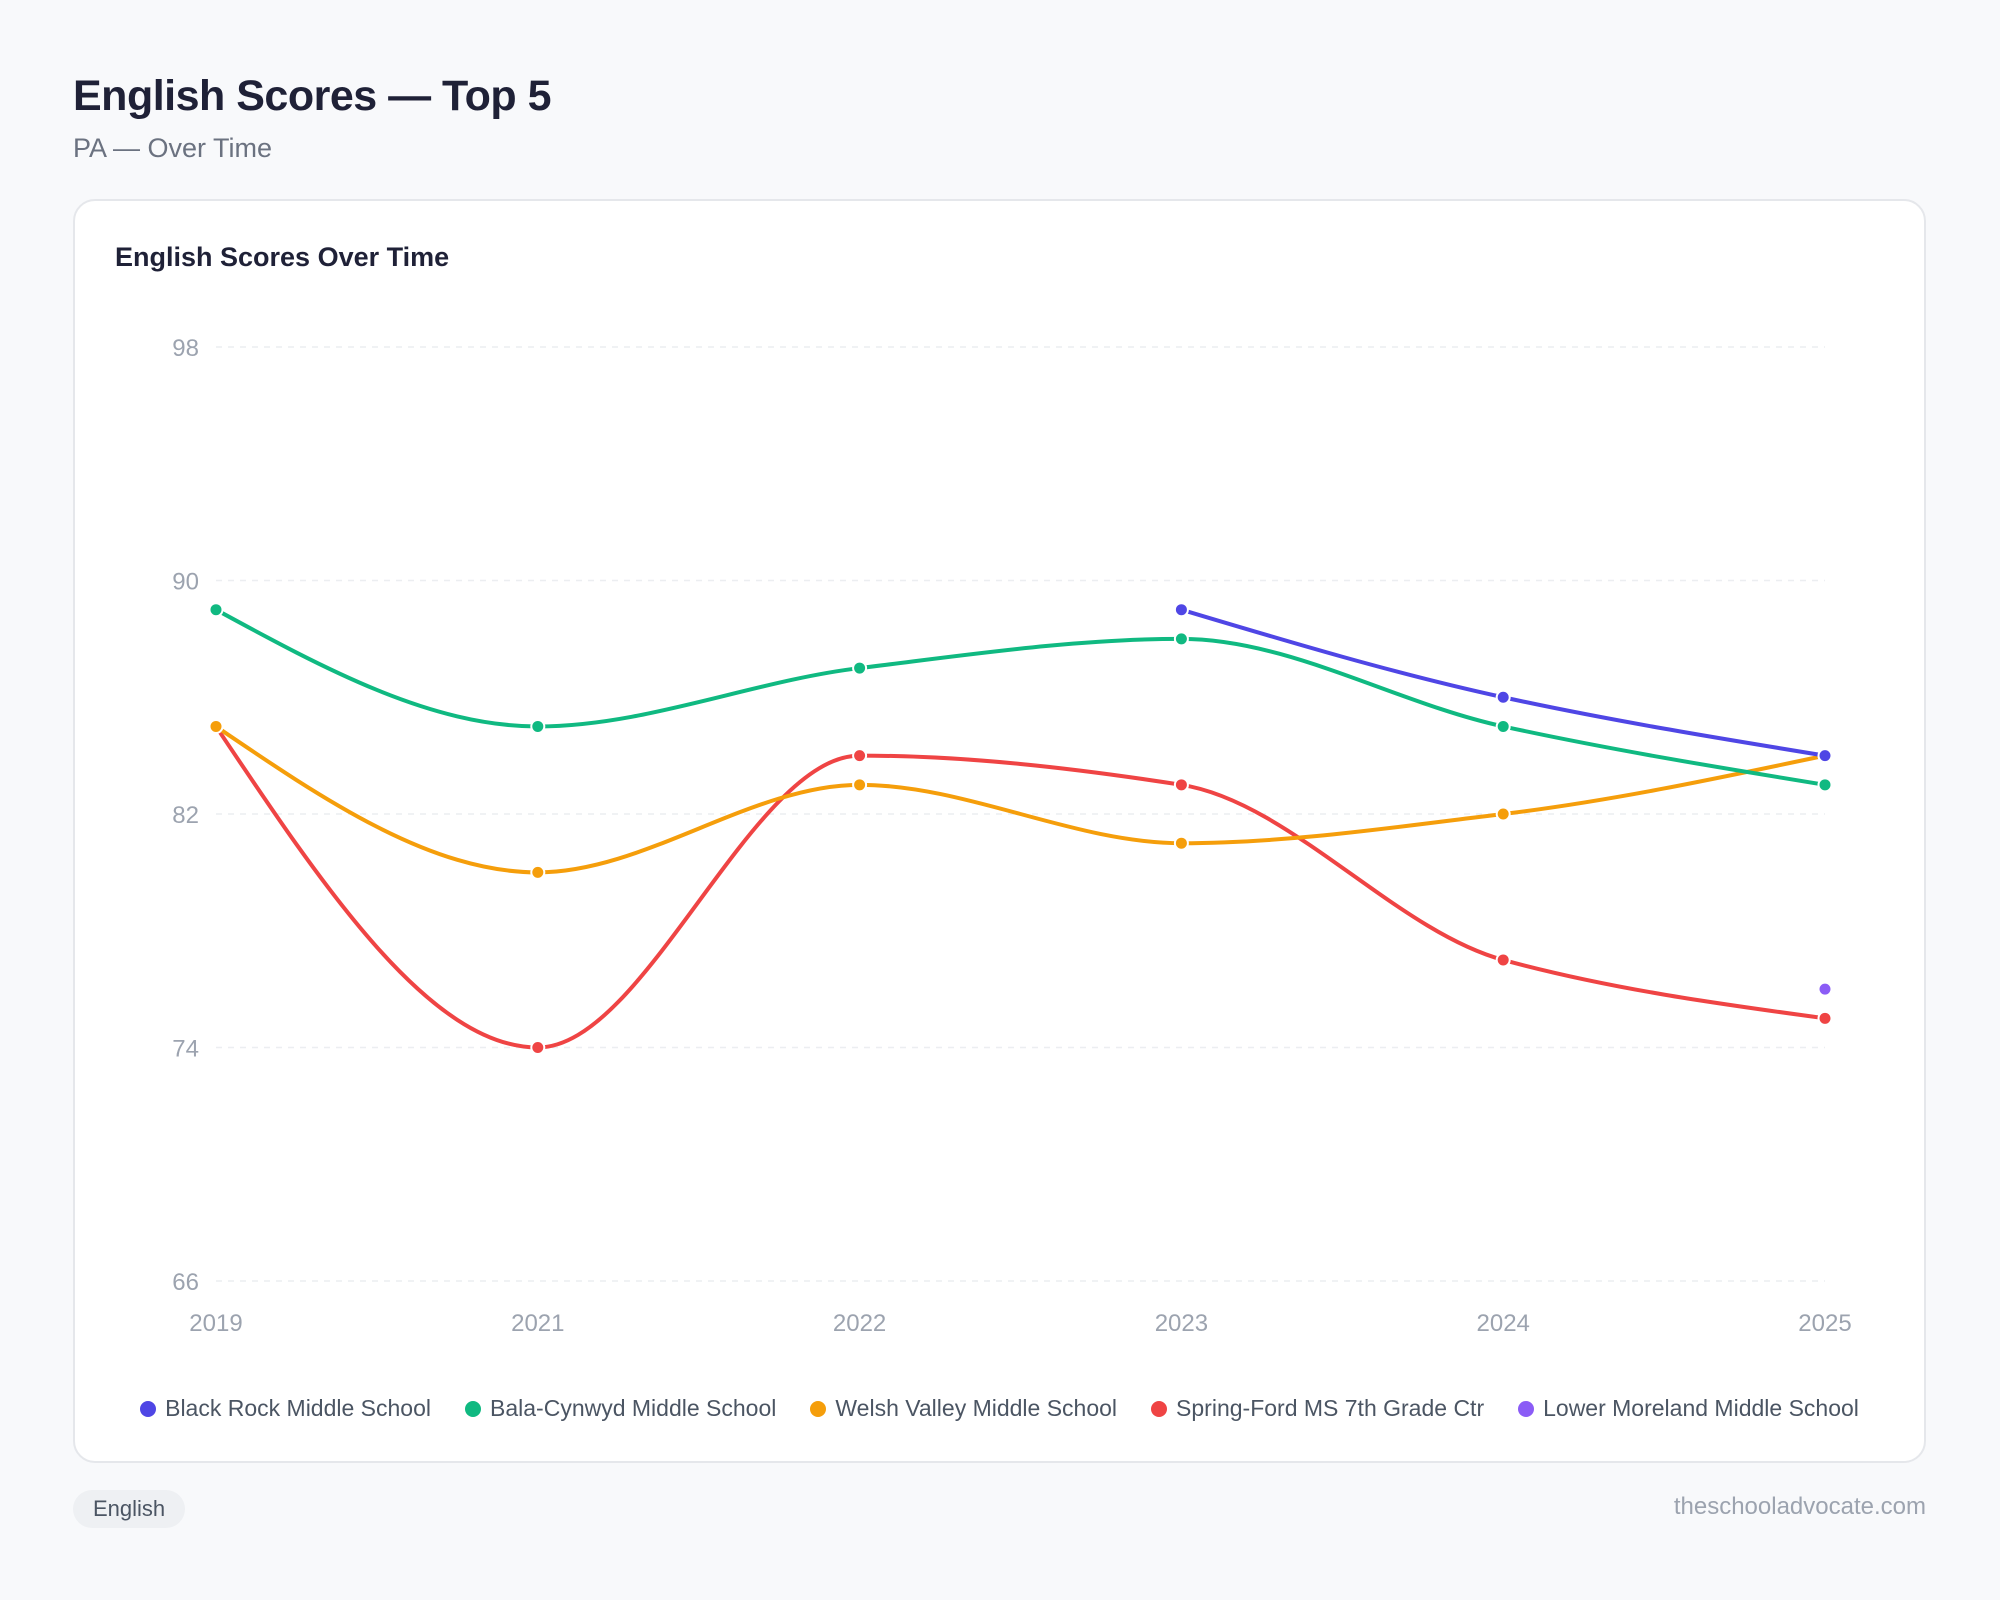  I want to click on y-tick-label: 74, so click(185, 1049).